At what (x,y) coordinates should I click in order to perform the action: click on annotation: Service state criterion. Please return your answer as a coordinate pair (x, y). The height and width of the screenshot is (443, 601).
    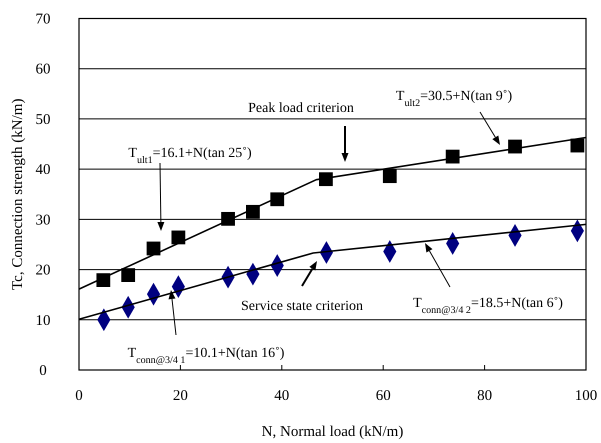
    Looking at the image, I should click on (302, 306).